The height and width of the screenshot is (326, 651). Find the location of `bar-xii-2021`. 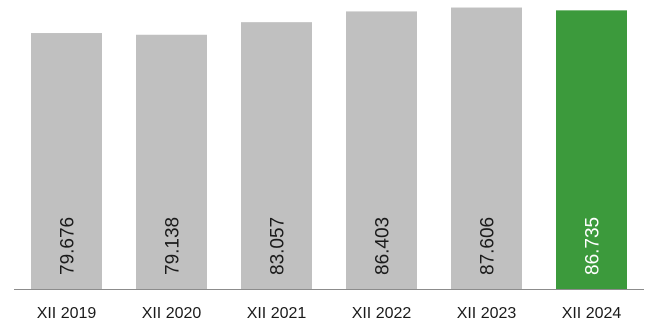

bar-xii-2021 is located at coordinates (276, 156).